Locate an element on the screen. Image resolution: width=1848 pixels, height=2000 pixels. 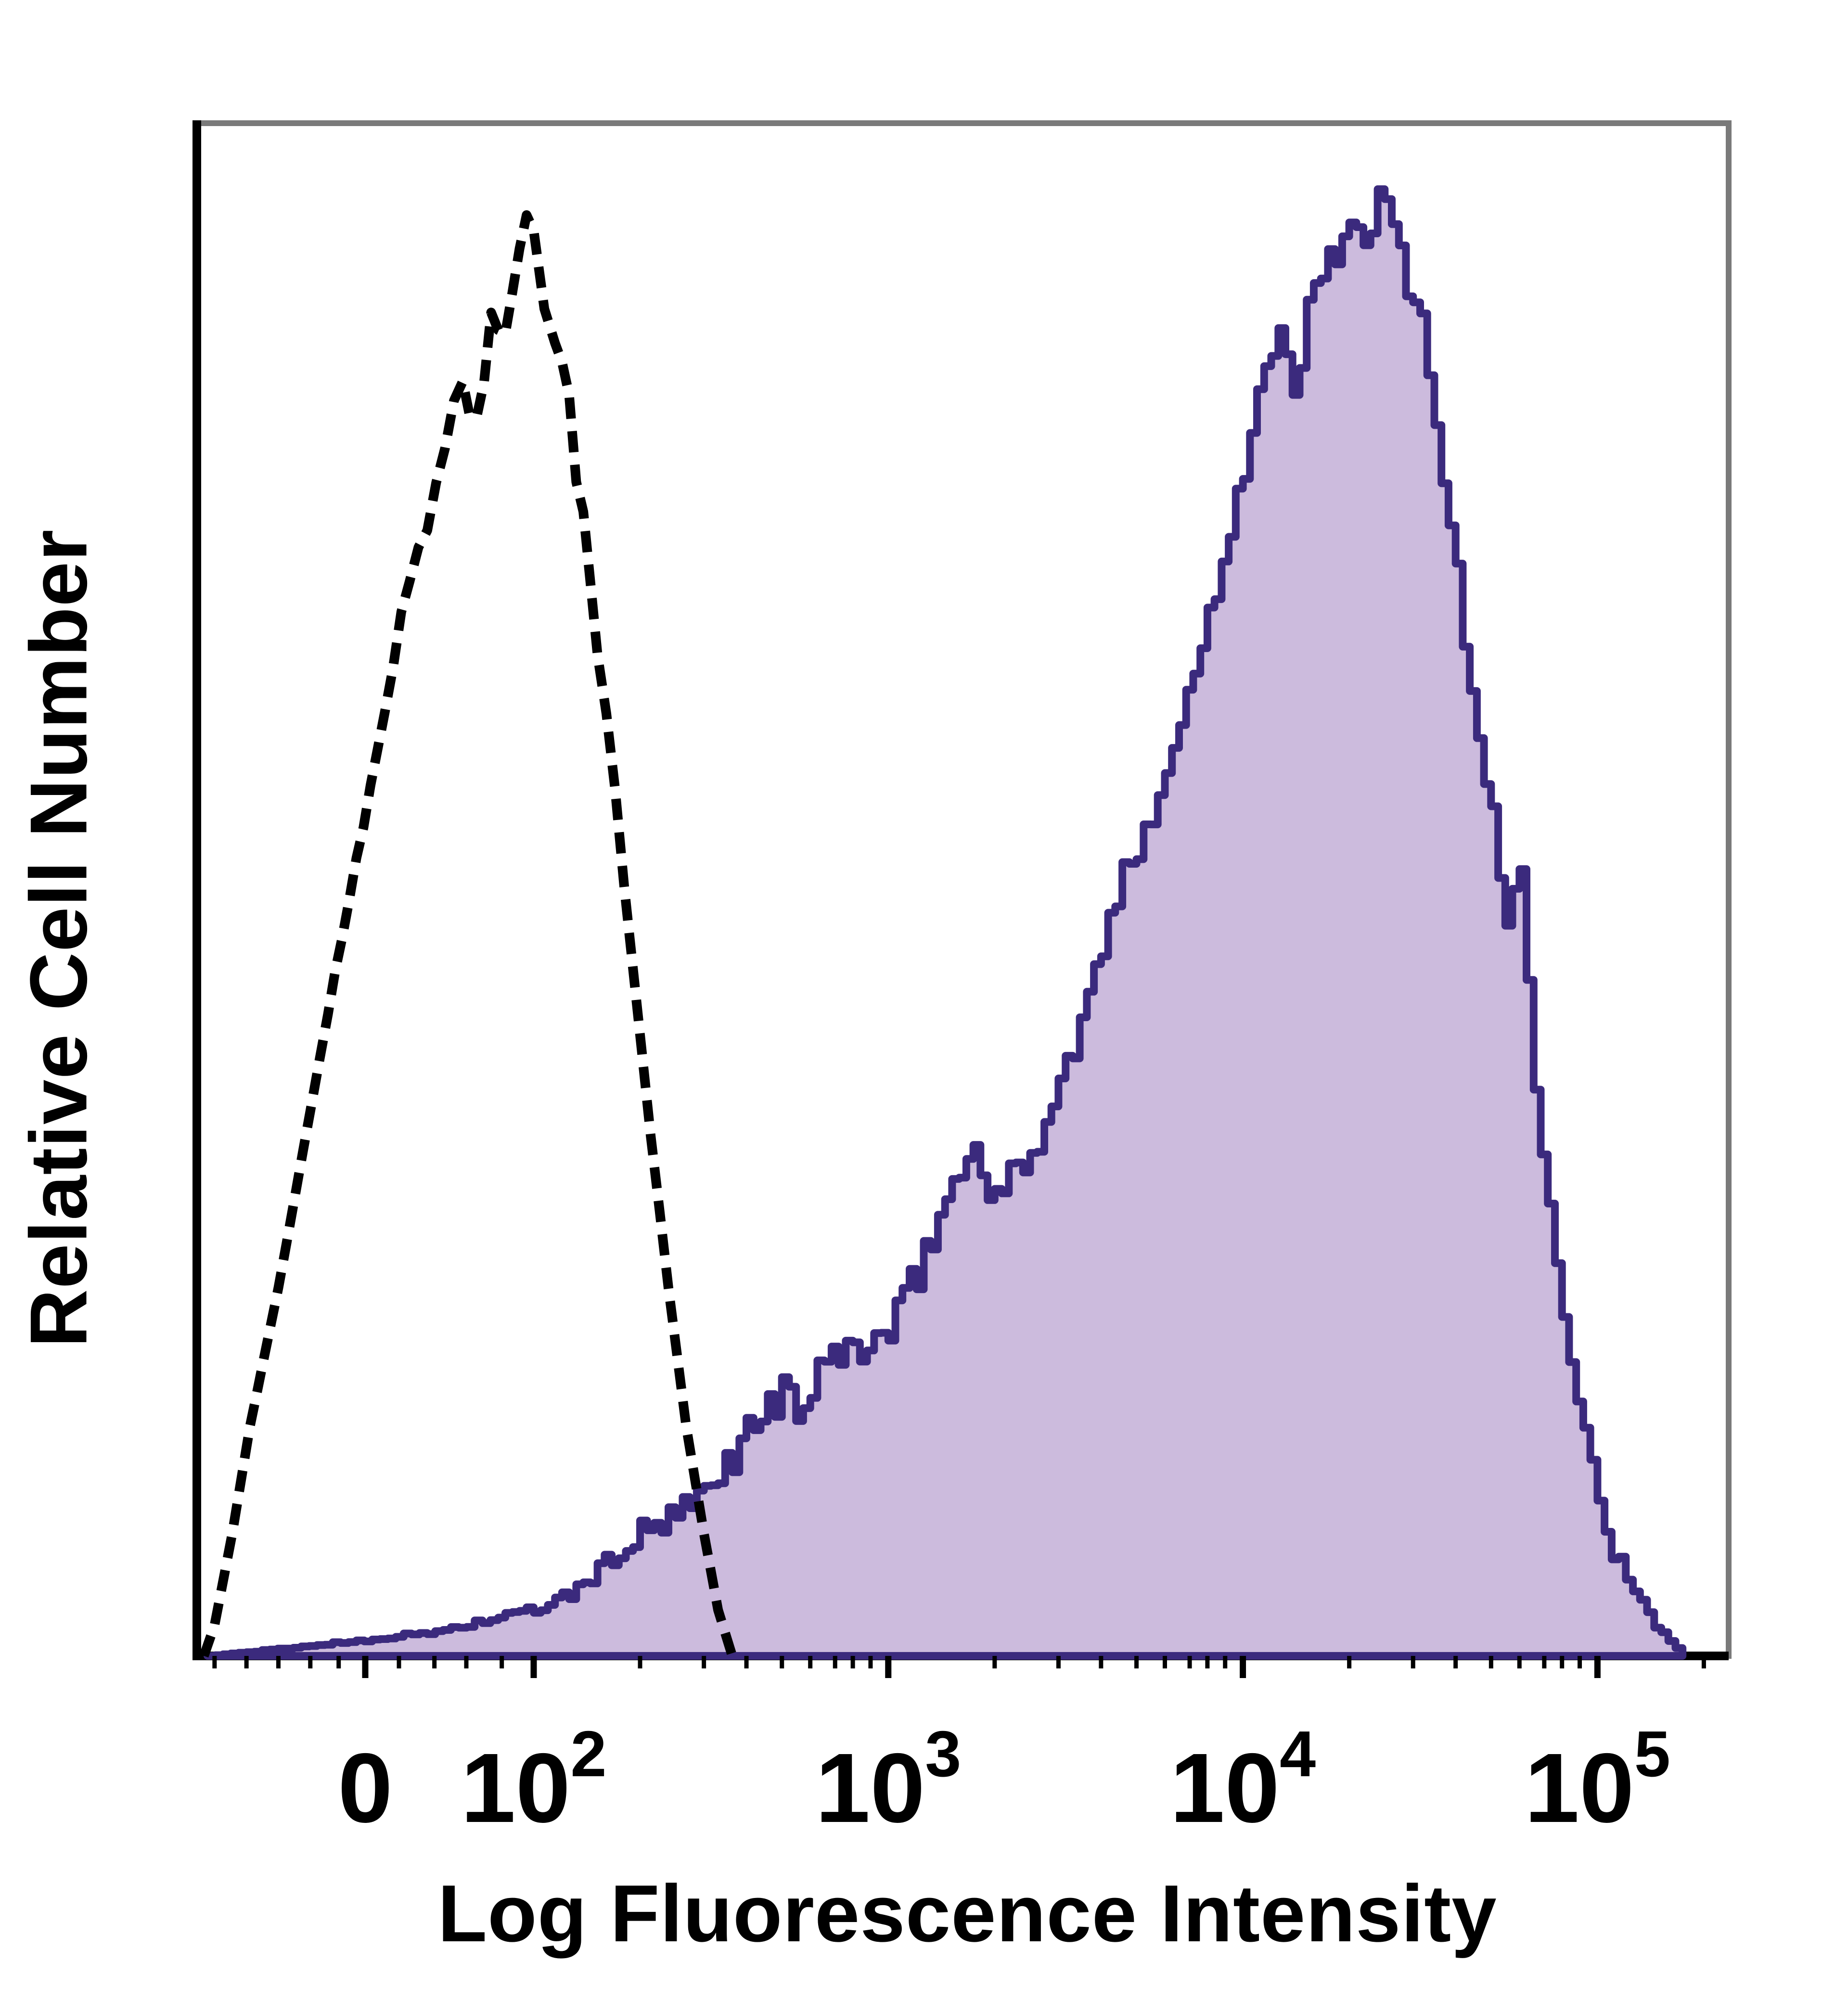
svg-text: 10² is located at coordinates (533, 1780).